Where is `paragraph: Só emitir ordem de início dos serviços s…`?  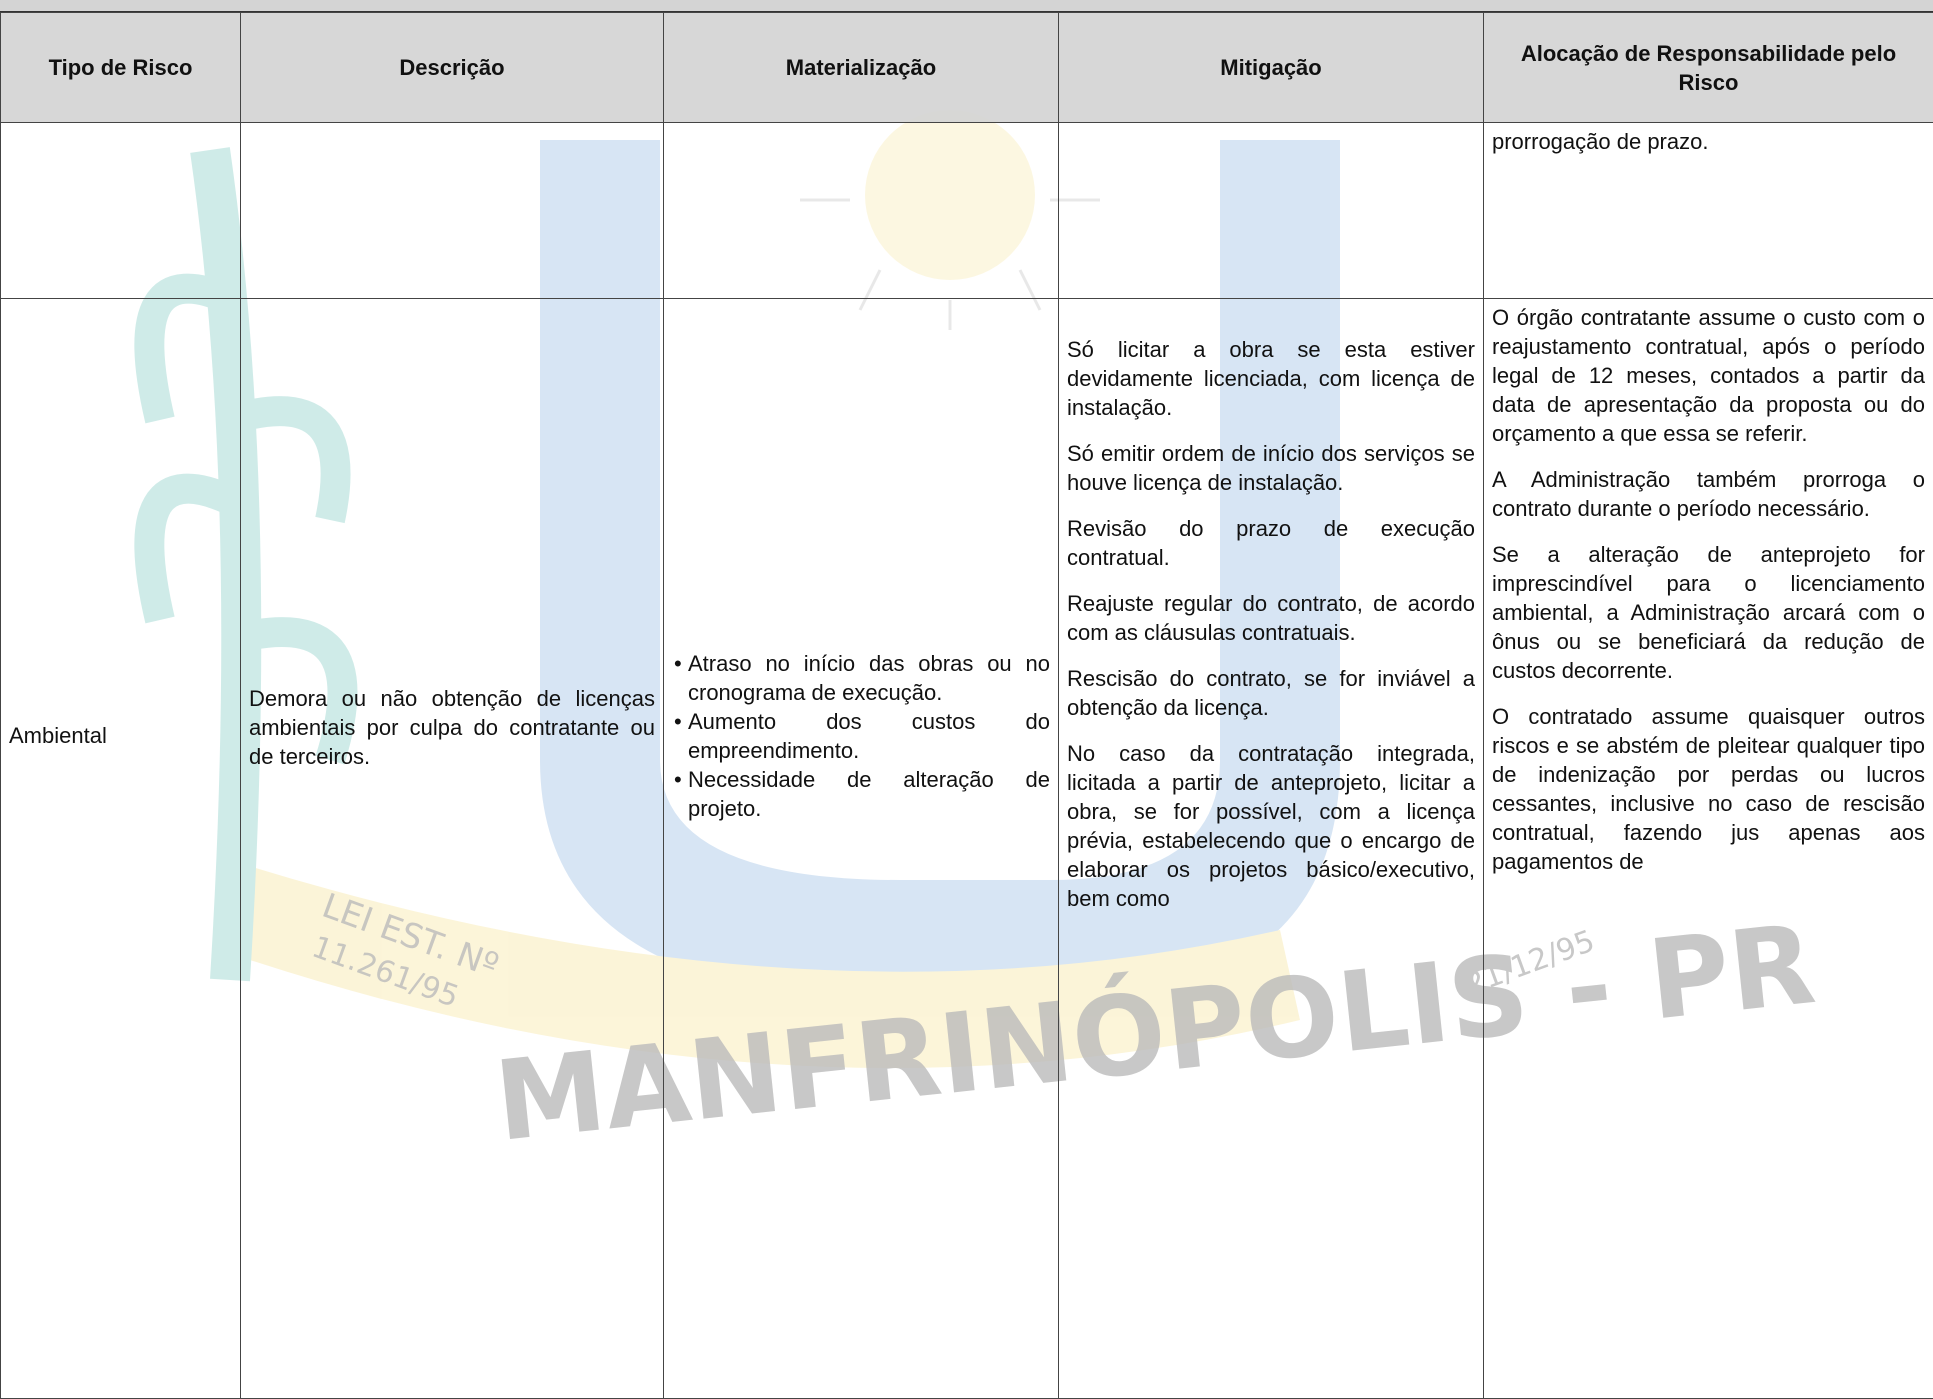
paragraph: Só emitir ordem de início dos serviços s… is located at coordinates (1271, 468).